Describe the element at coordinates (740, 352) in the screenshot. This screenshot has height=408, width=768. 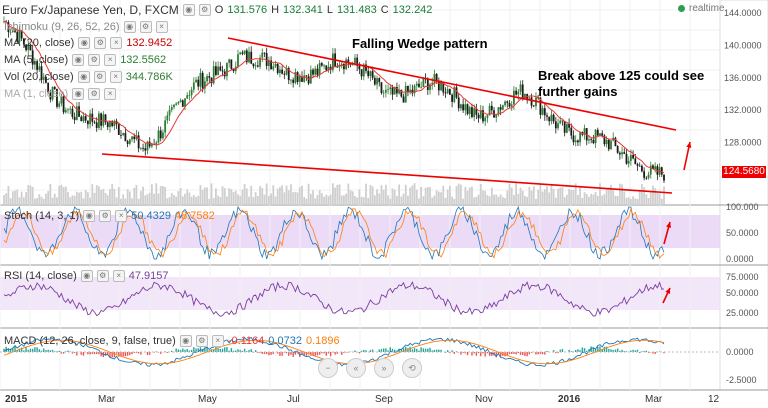
I see `macd-tick-label: 0.0000` at that location.